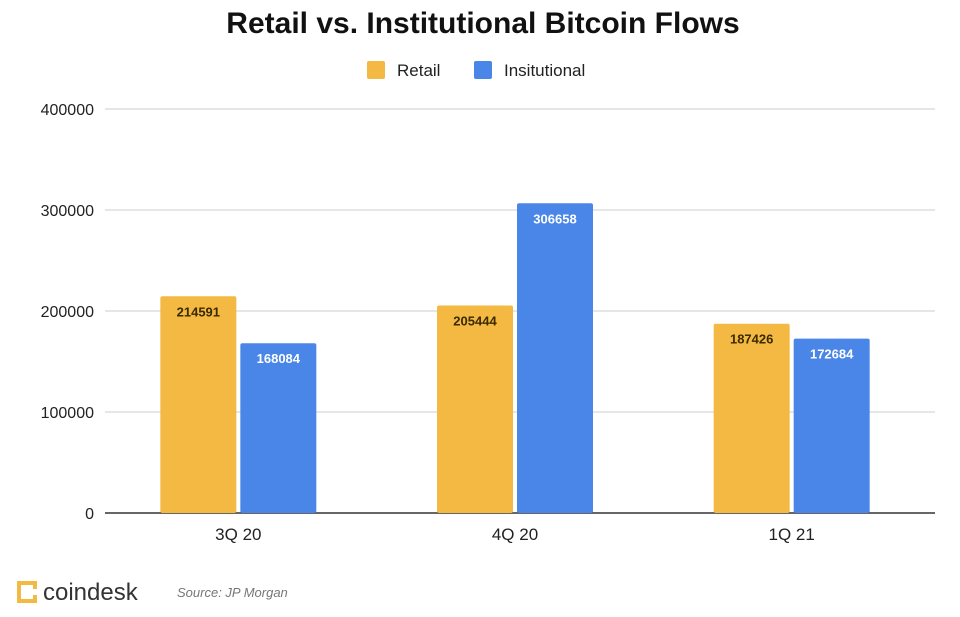  Describe the element at coordinates (238, 534) in the screenshot. I see `x-tick-label: 3Q 20` at that location.